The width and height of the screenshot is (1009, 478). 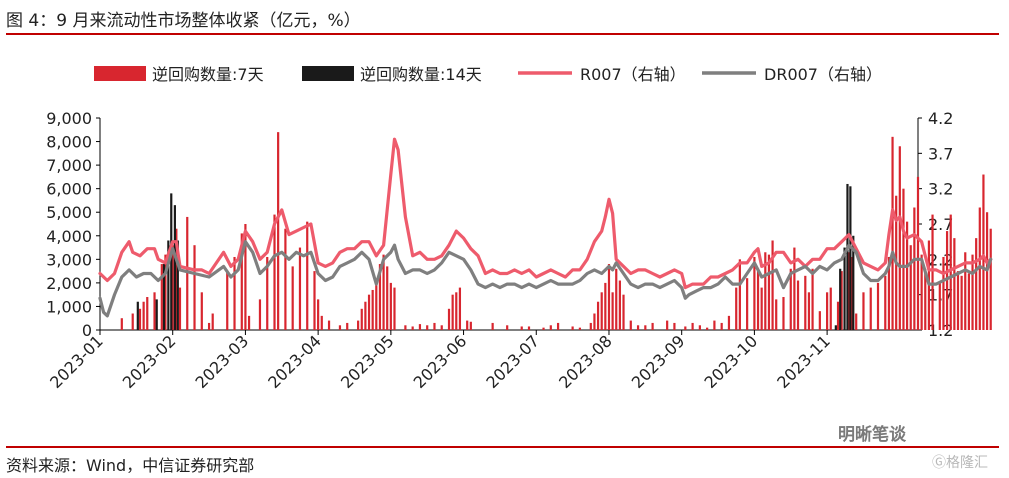 I want to click on left-tick-label: 6,000, so click(x=69, y=189).